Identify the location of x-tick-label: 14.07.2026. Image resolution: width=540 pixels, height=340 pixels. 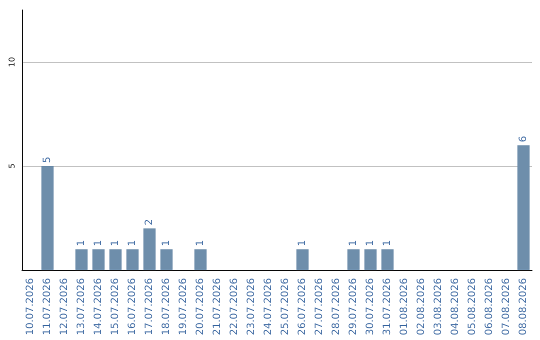
(98, 307).